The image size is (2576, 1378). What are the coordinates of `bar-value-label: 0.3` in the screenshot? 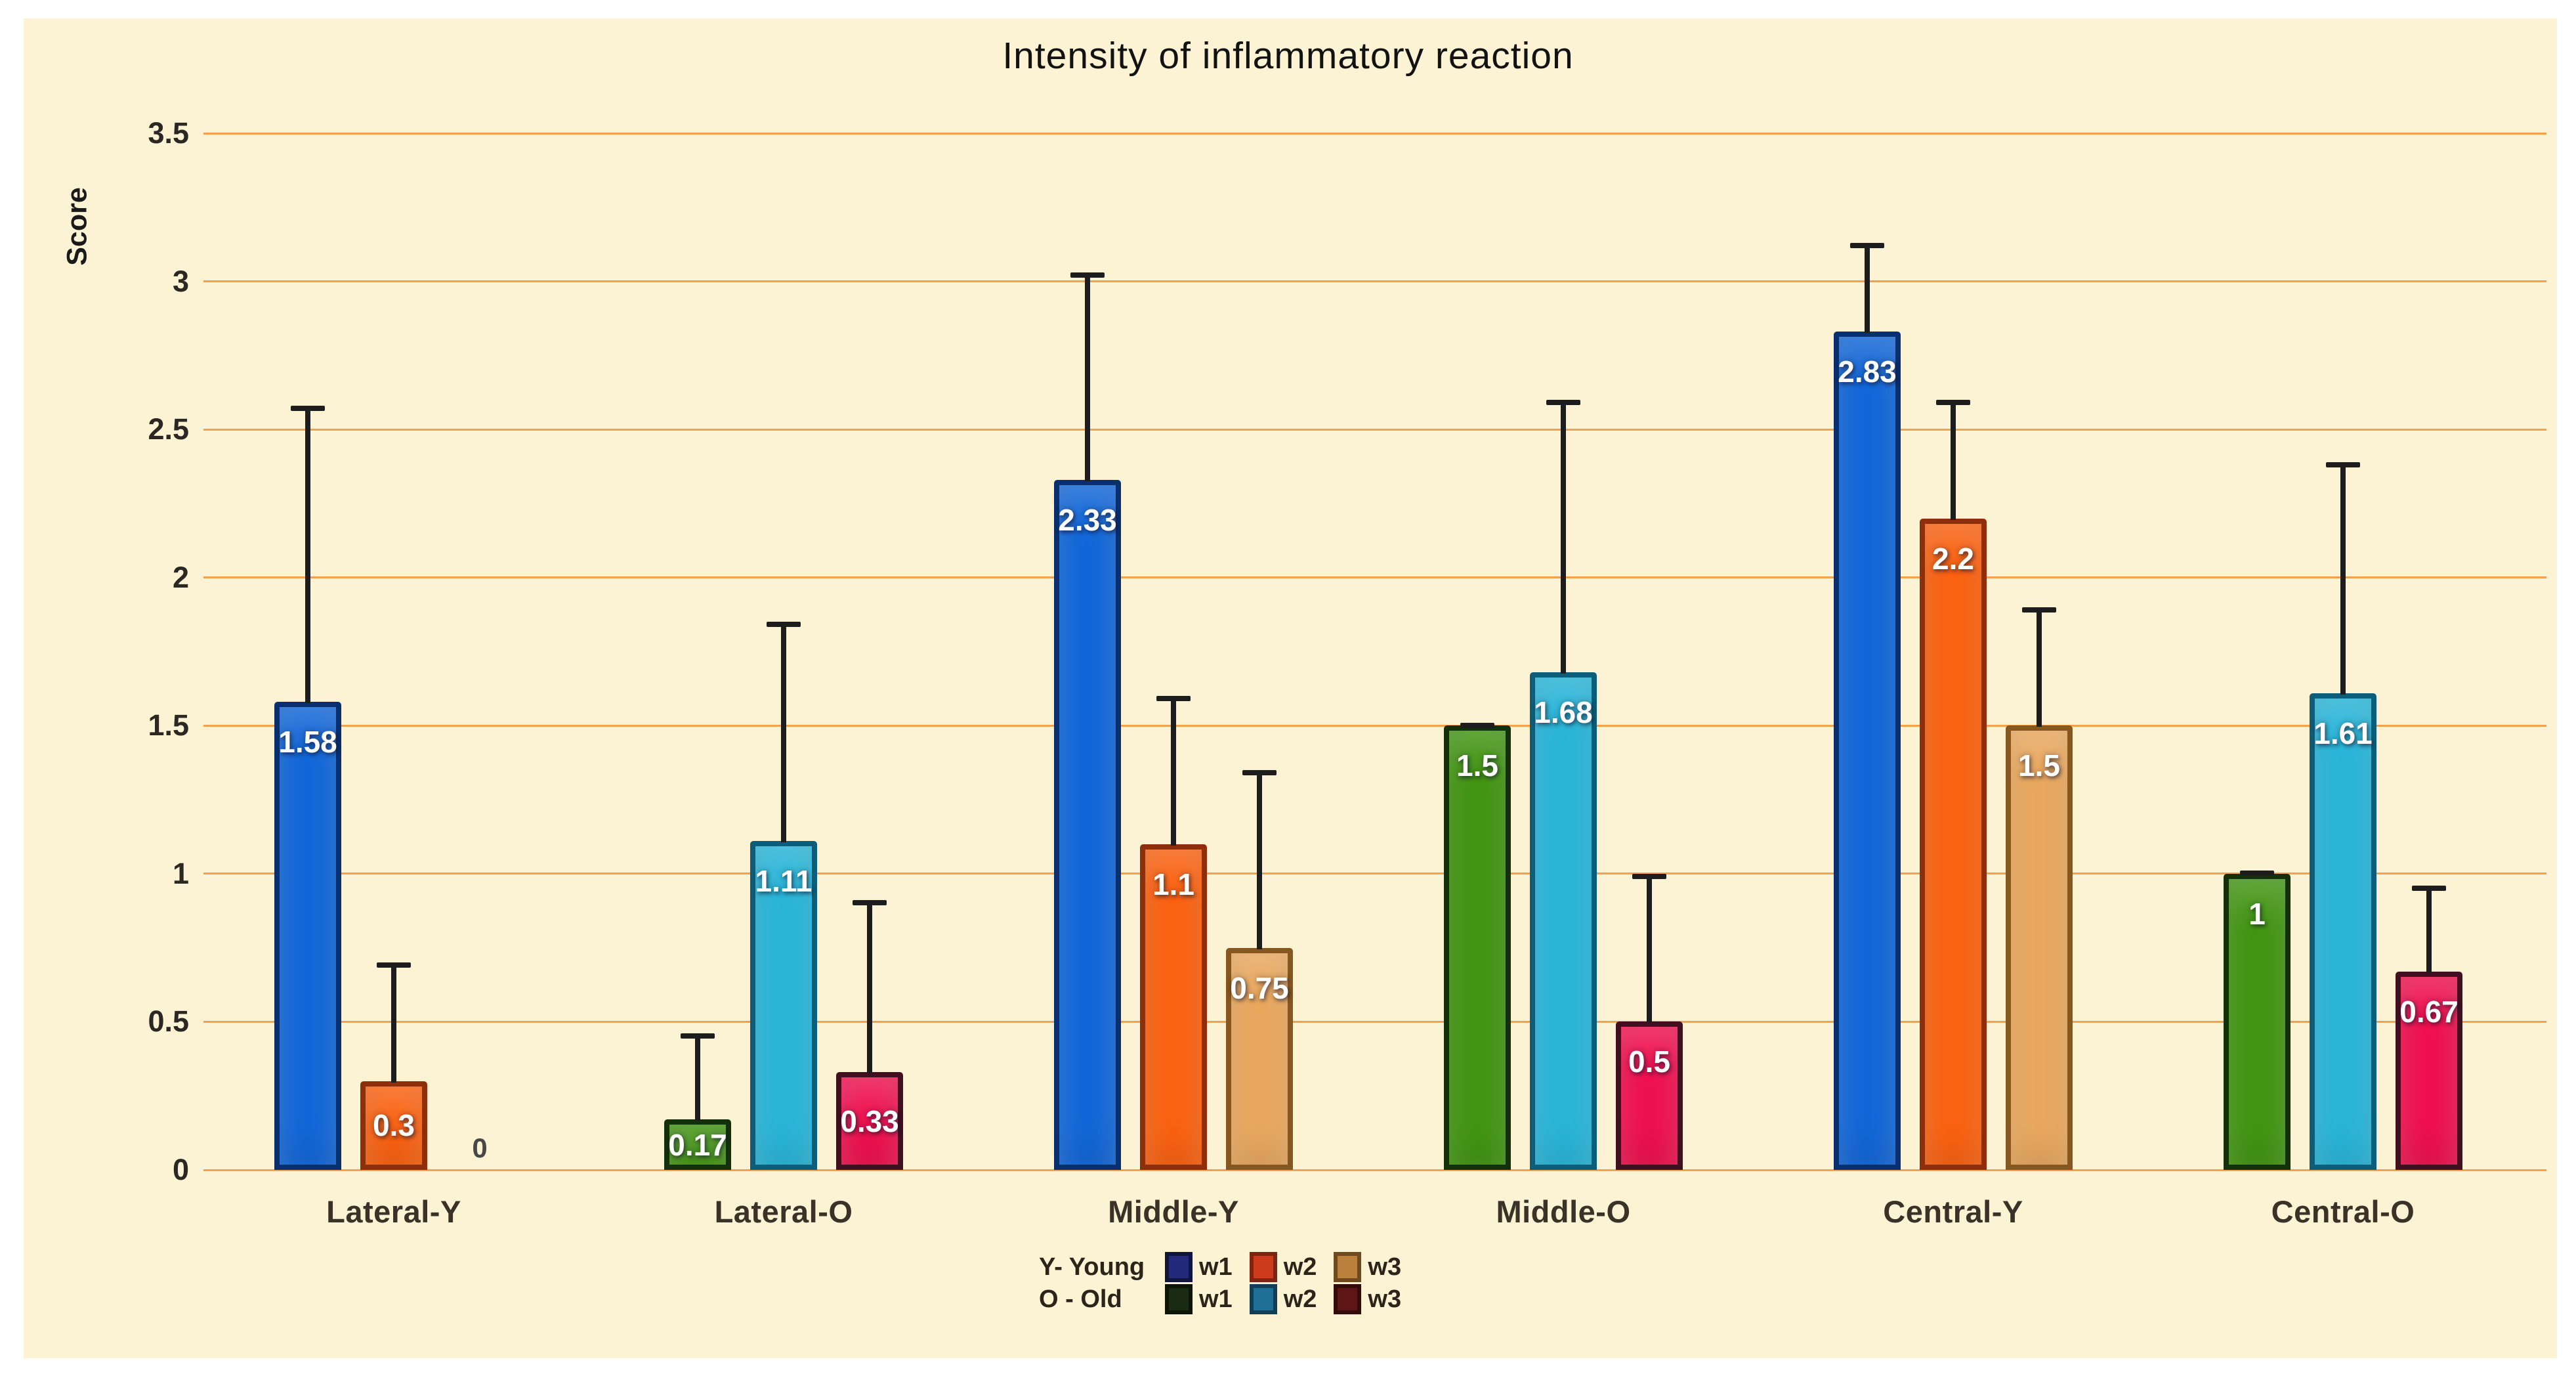 It's located at (394, 1125).